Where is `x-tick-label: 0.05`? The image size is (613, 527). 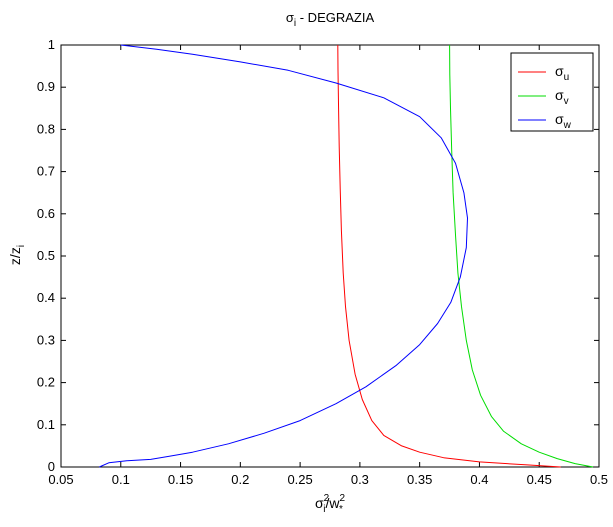 x-tick-label: 0.05 is located at coordinates (60, 479).